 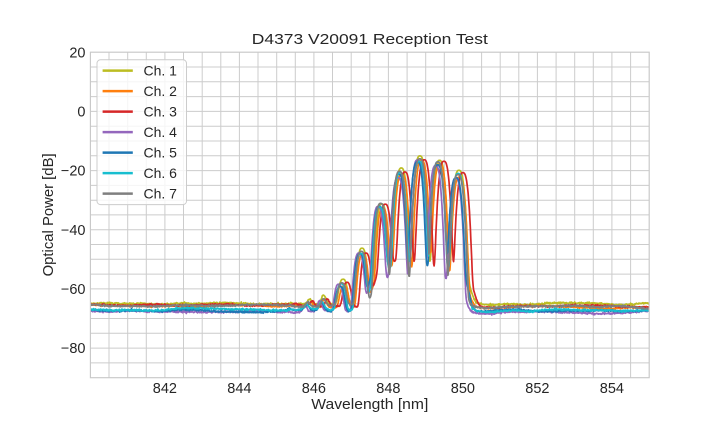 What do you see at coordinates (161, 153) in the screenshot?
I see `svg-text: Ch. 5` at bounding box center [161, 153].